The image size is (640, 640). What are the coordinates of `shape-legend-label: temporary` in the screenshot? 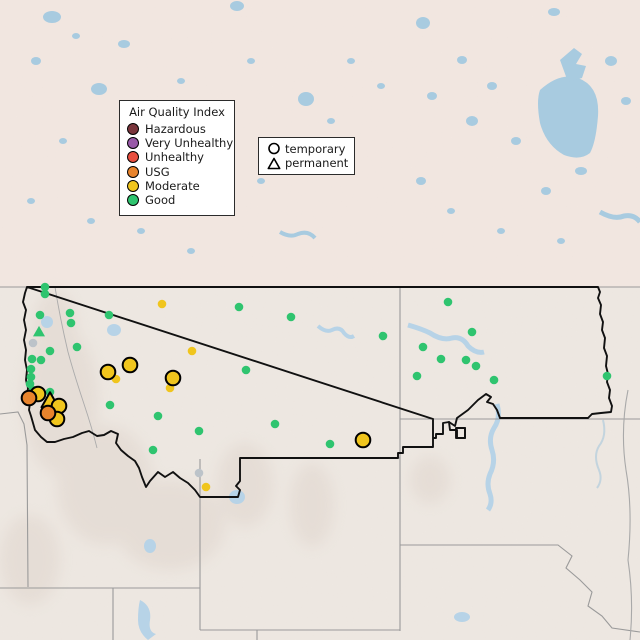 It's located at (315, 148).